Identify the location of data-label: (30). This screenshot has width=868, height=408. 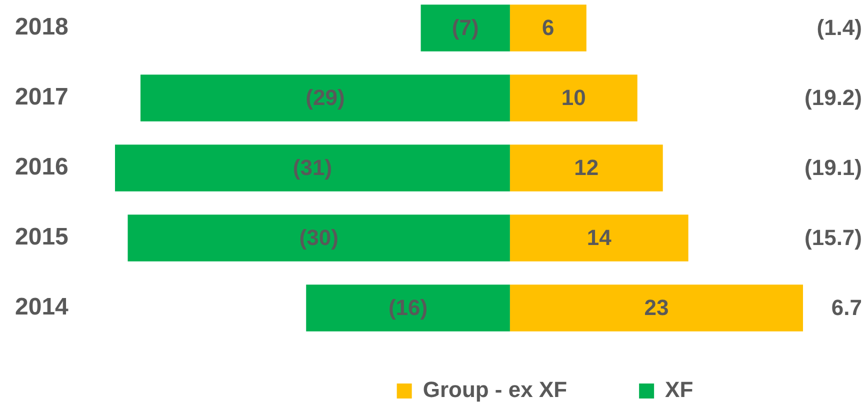
(318, 237).